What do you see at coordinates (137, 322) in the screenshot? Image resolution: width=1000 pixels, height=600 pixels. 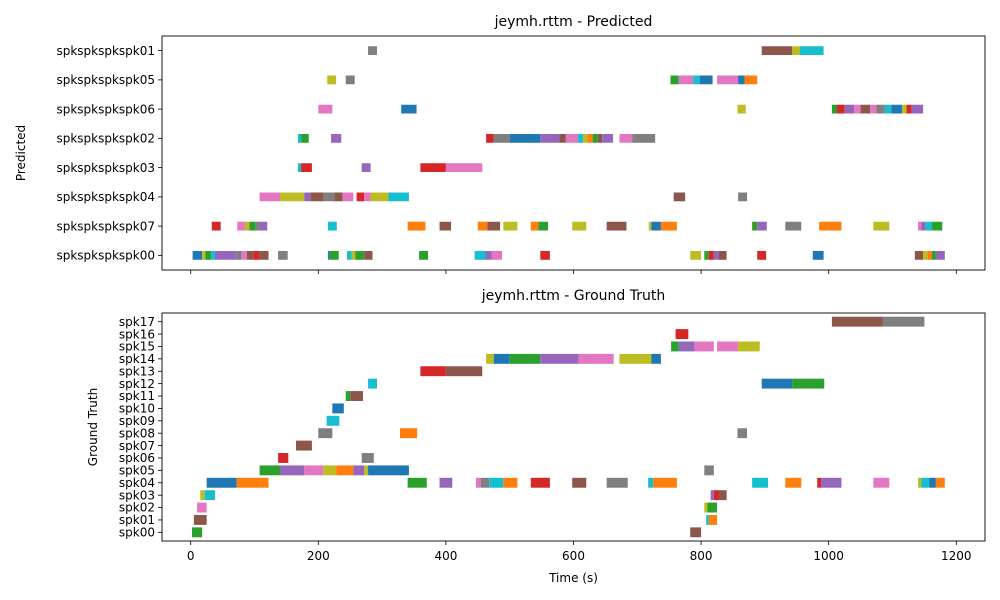 I see `gt-ytick-label-17: spk17` at bounding box center [137, 322].